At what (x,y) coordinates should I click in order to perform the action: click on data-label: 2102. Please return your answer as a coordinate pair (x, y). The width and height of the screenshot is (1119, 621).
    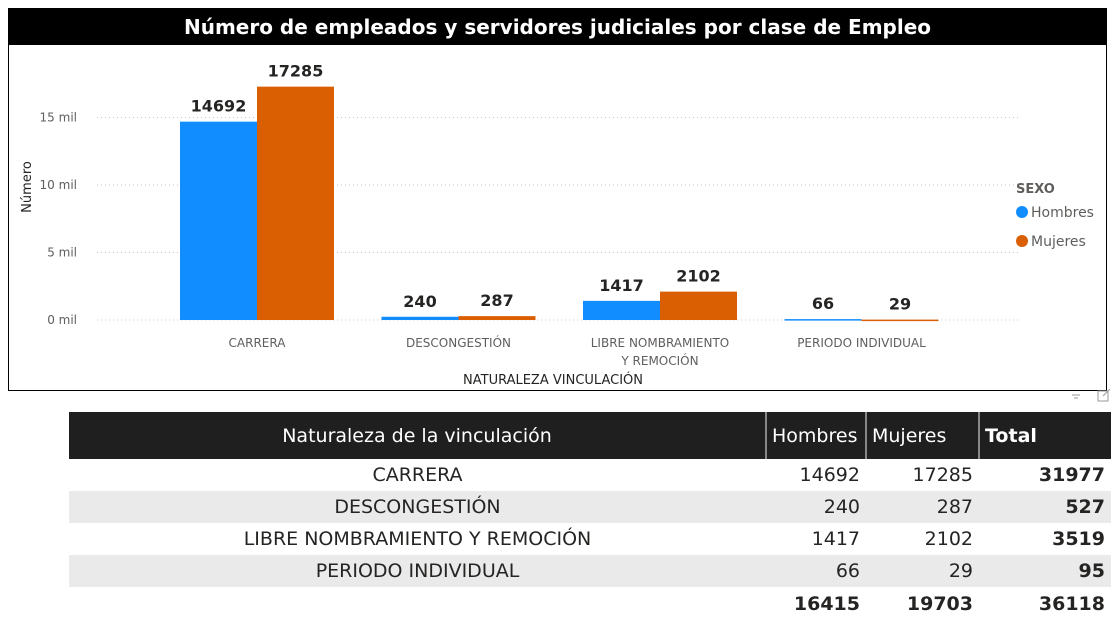
    Looking at the image, I should click on (698, 276).